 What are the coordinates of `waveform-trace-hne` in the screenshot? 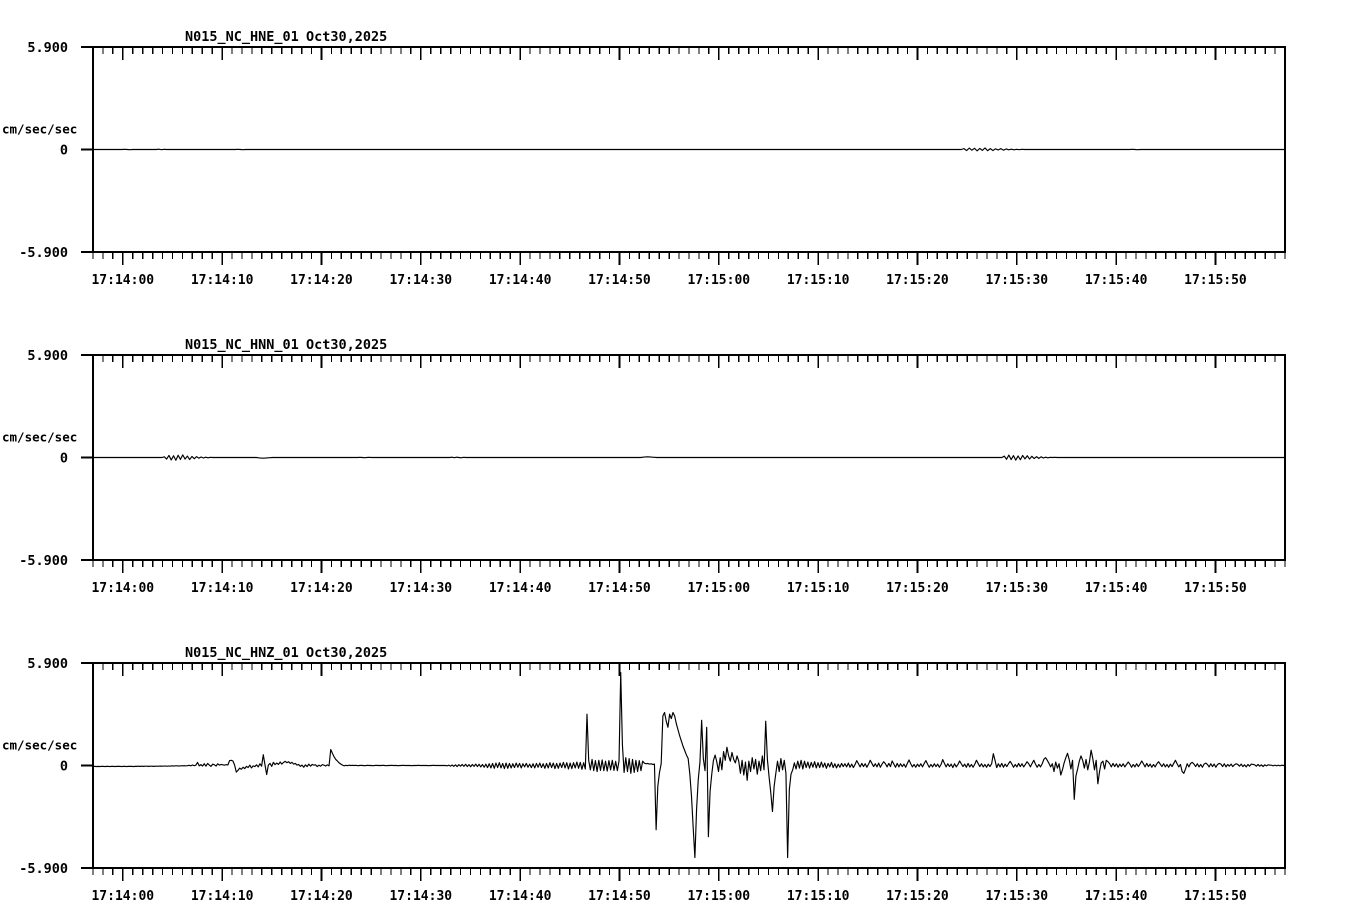 It's located at (689, 149).